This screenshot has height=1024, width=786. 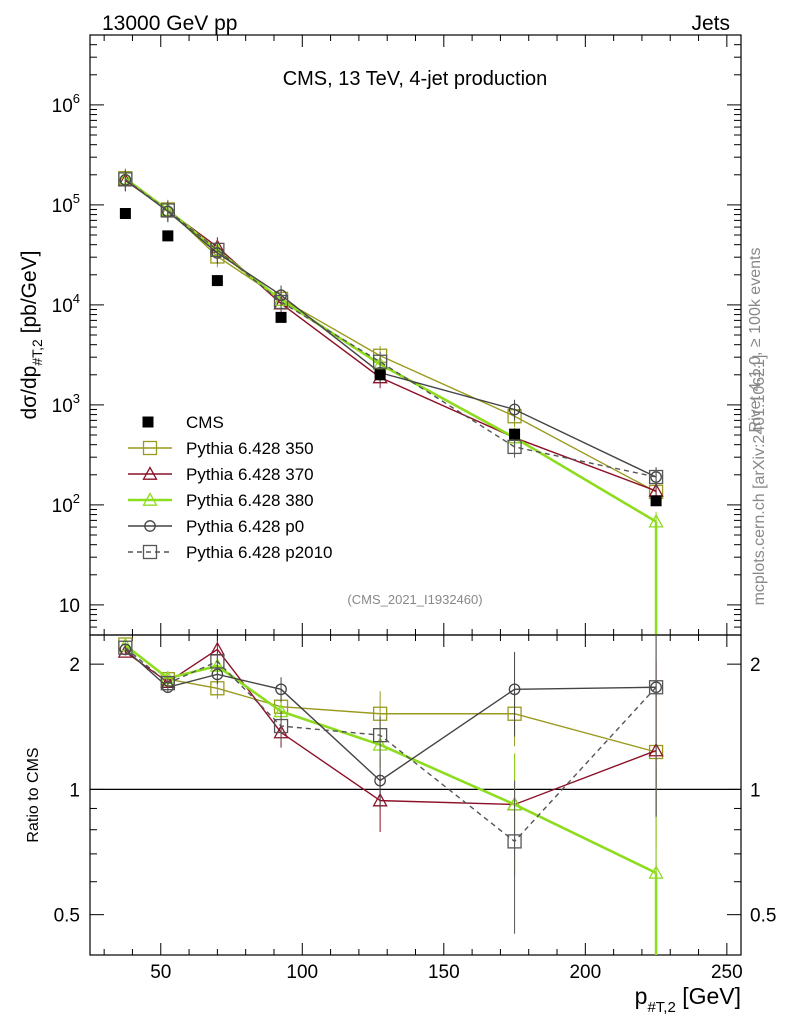 What do you see at coordinates (755, 665) in the screenshot?
I see `y-tick-label-ratio-right: 2` at bounding box center [755, 665].